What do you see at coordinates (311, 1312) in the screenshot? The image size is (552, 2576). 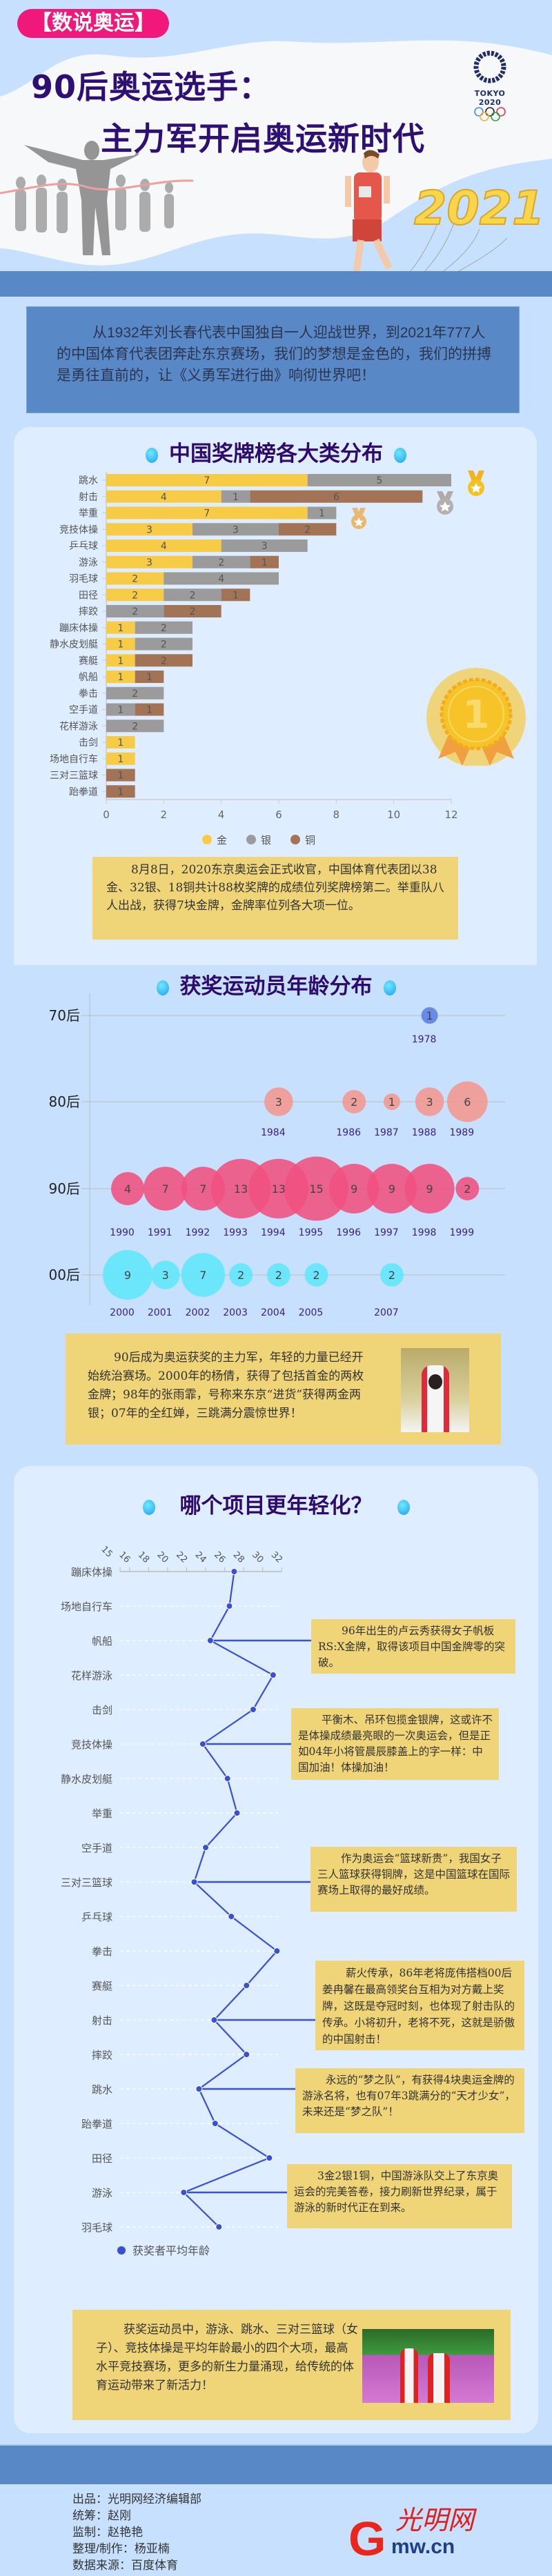 I see `year-label: 2005` at bounding box center [311, 1312].